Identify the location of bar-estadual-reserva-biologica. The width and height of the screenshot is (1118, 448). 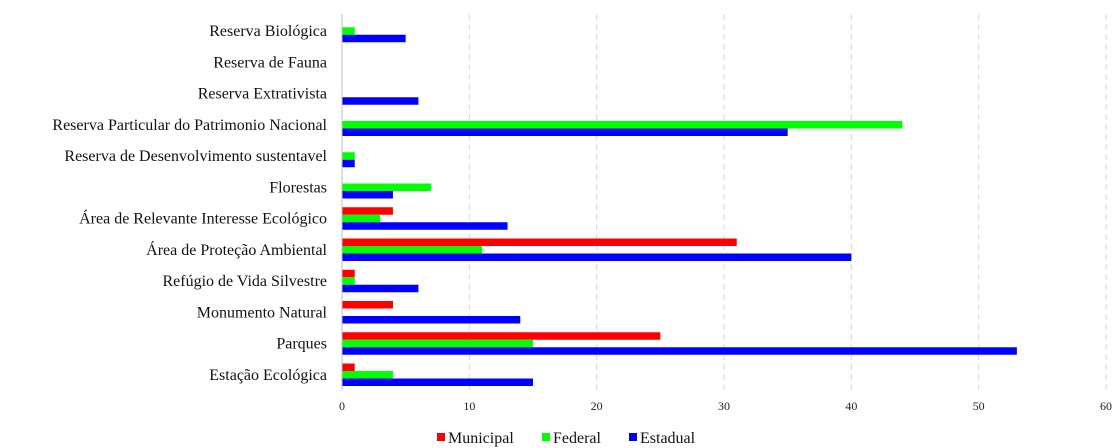
(374, 38).